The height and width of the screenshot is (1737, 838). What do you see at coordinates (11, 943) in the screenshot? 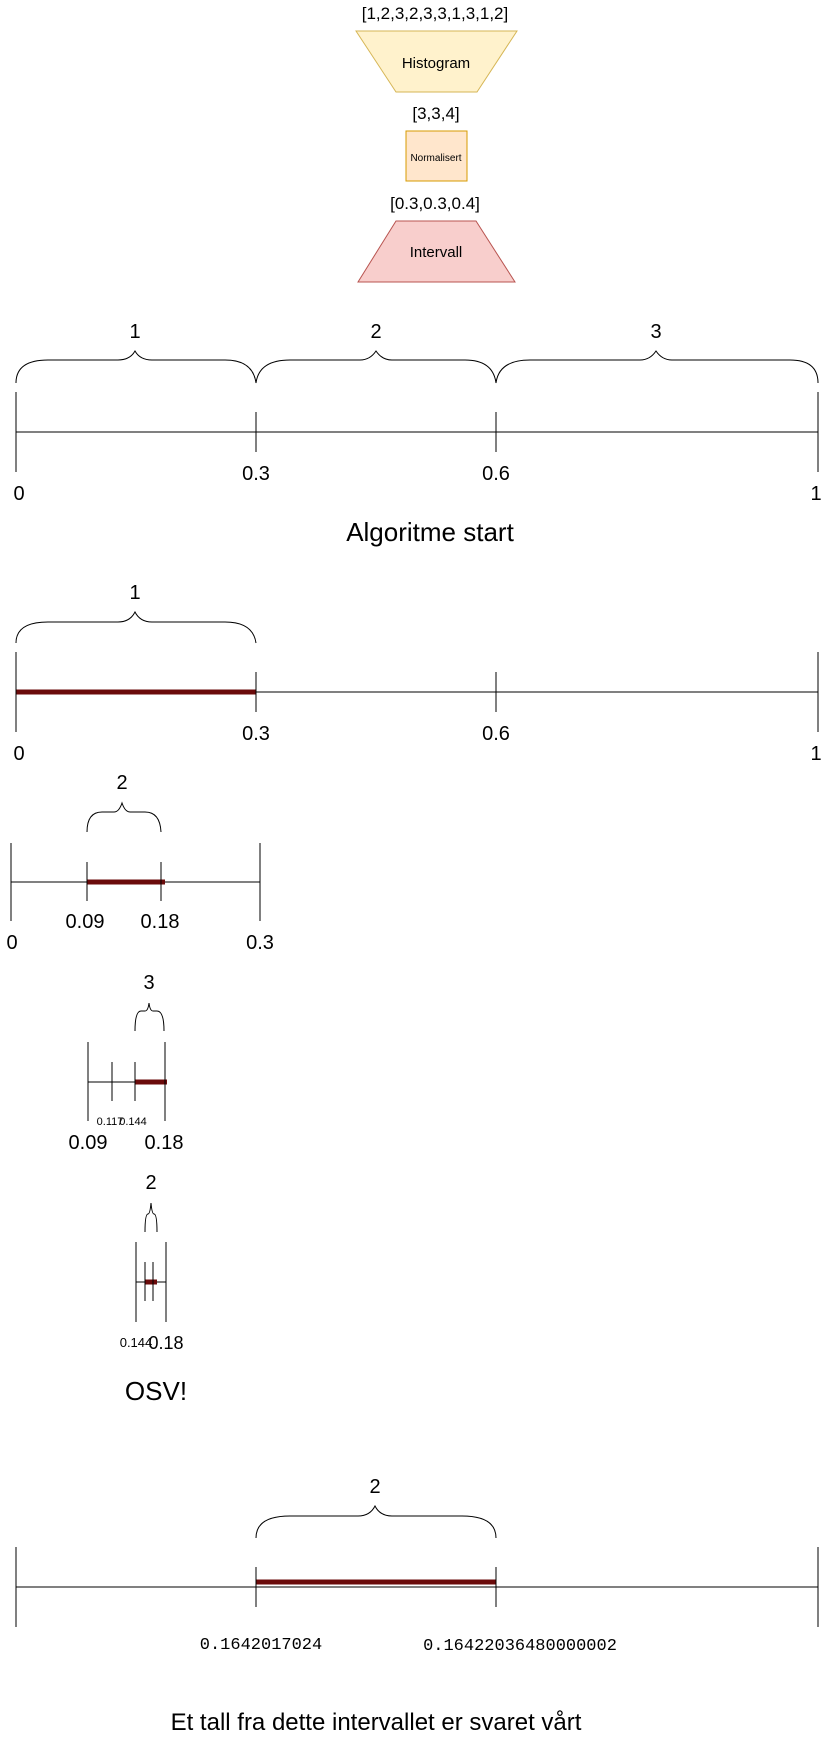
I see `line3-tick-label-0: 0` at bounding box center [11, 943].